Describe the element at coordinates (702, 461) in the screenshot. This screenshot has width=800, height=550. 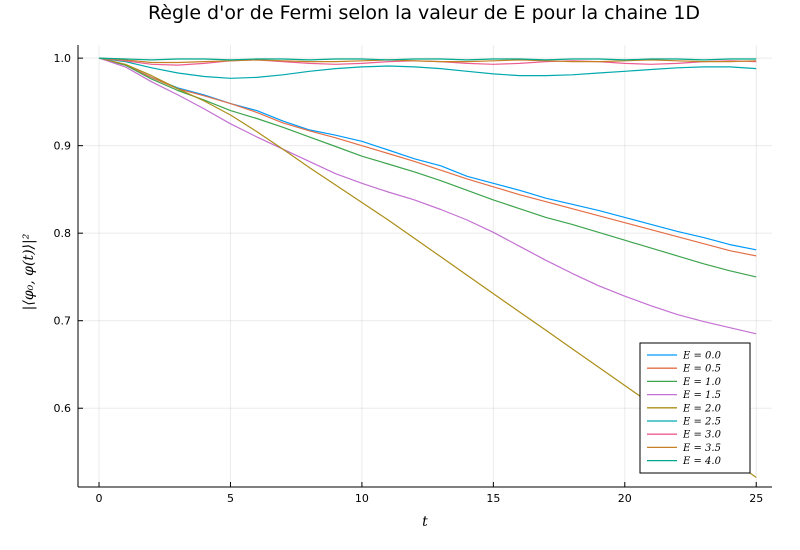
I see `legend-label: E = 4.0` at that location.